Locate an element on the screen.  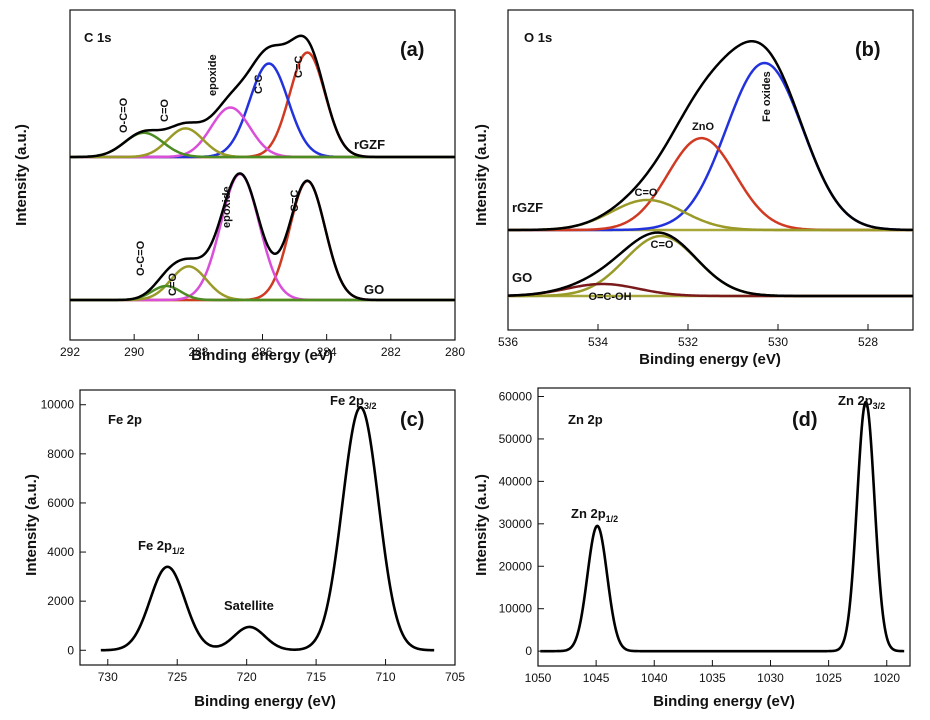
panel-c-y-ticks: 0 2000 4000 6000 8000 10000 is located at coordinates (63, 527).